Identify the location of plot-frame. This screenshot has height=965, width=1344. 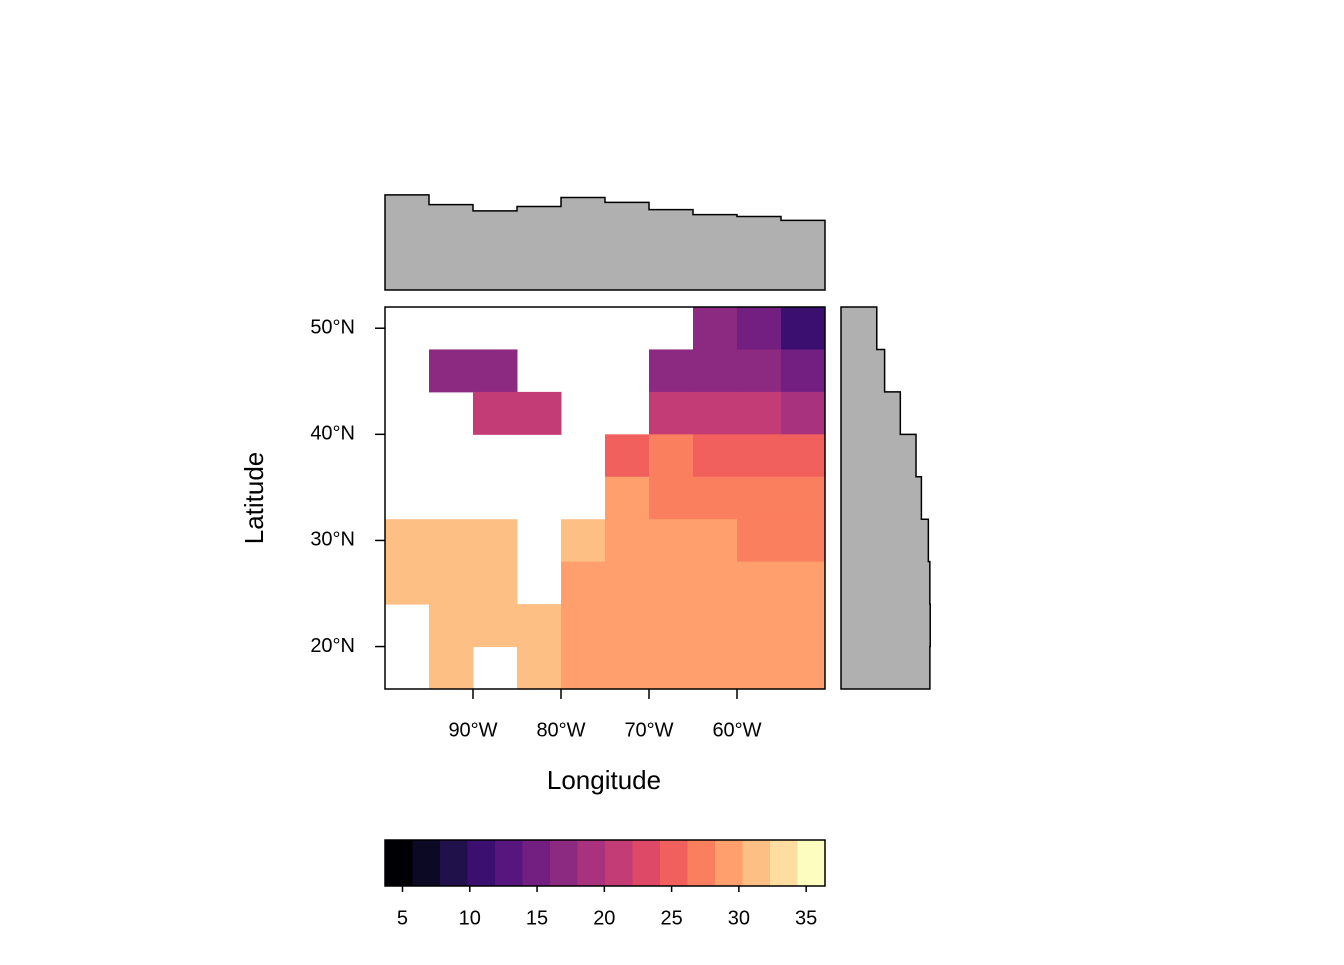
(605, 498).